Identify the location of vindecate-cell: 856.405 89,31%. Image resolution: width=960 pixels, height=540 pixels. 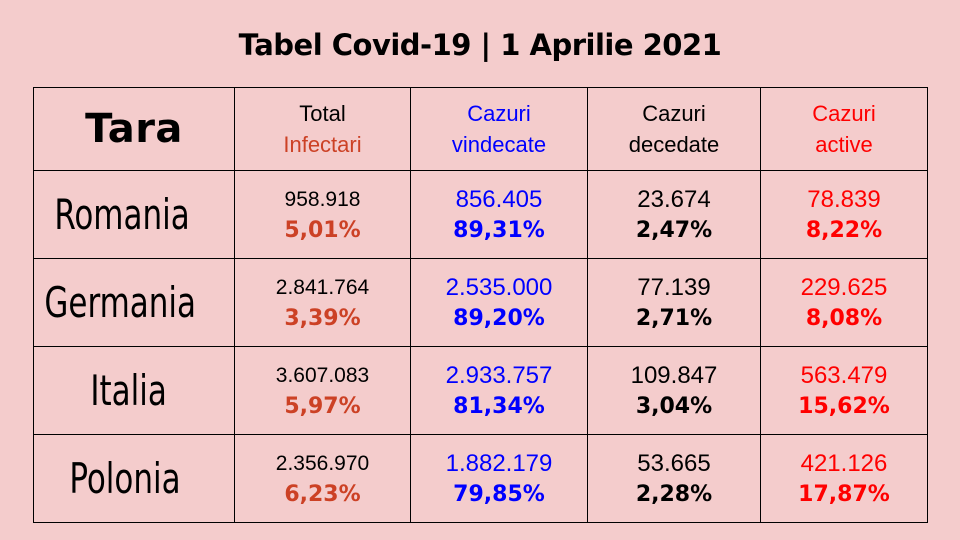
(499, 214).